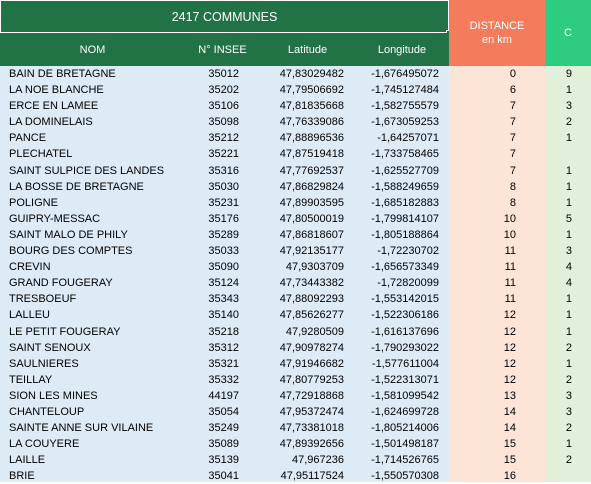 The height and width of the screenshot is (484, 591). Describe the element at coordinates (405, 170) in the screenshot. I see `cell-longitude: -1,625527709` at that location.